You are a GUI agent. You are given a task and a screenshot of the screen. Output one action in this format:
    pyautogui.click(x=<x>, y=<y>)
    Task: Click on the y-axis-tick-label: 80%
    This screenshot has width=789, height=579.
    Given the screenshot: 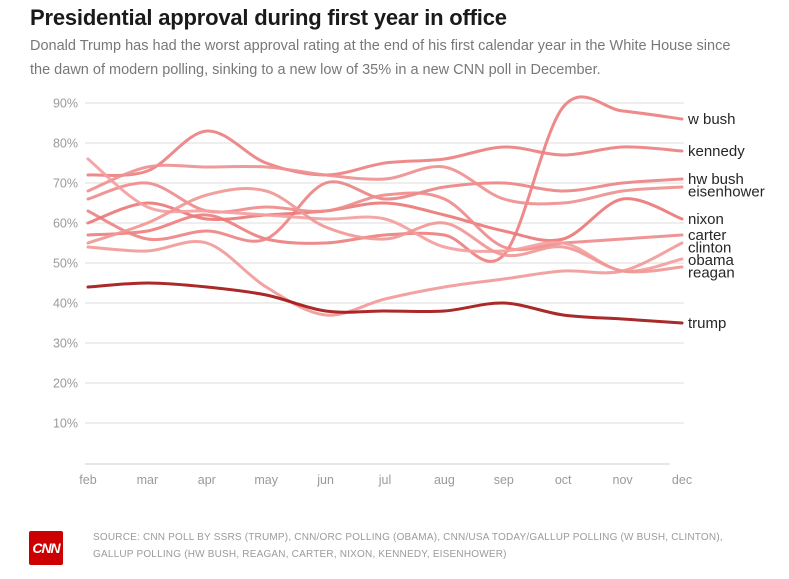 What is the action you would take?
    pyautogui.click(x=65, y=144)
    